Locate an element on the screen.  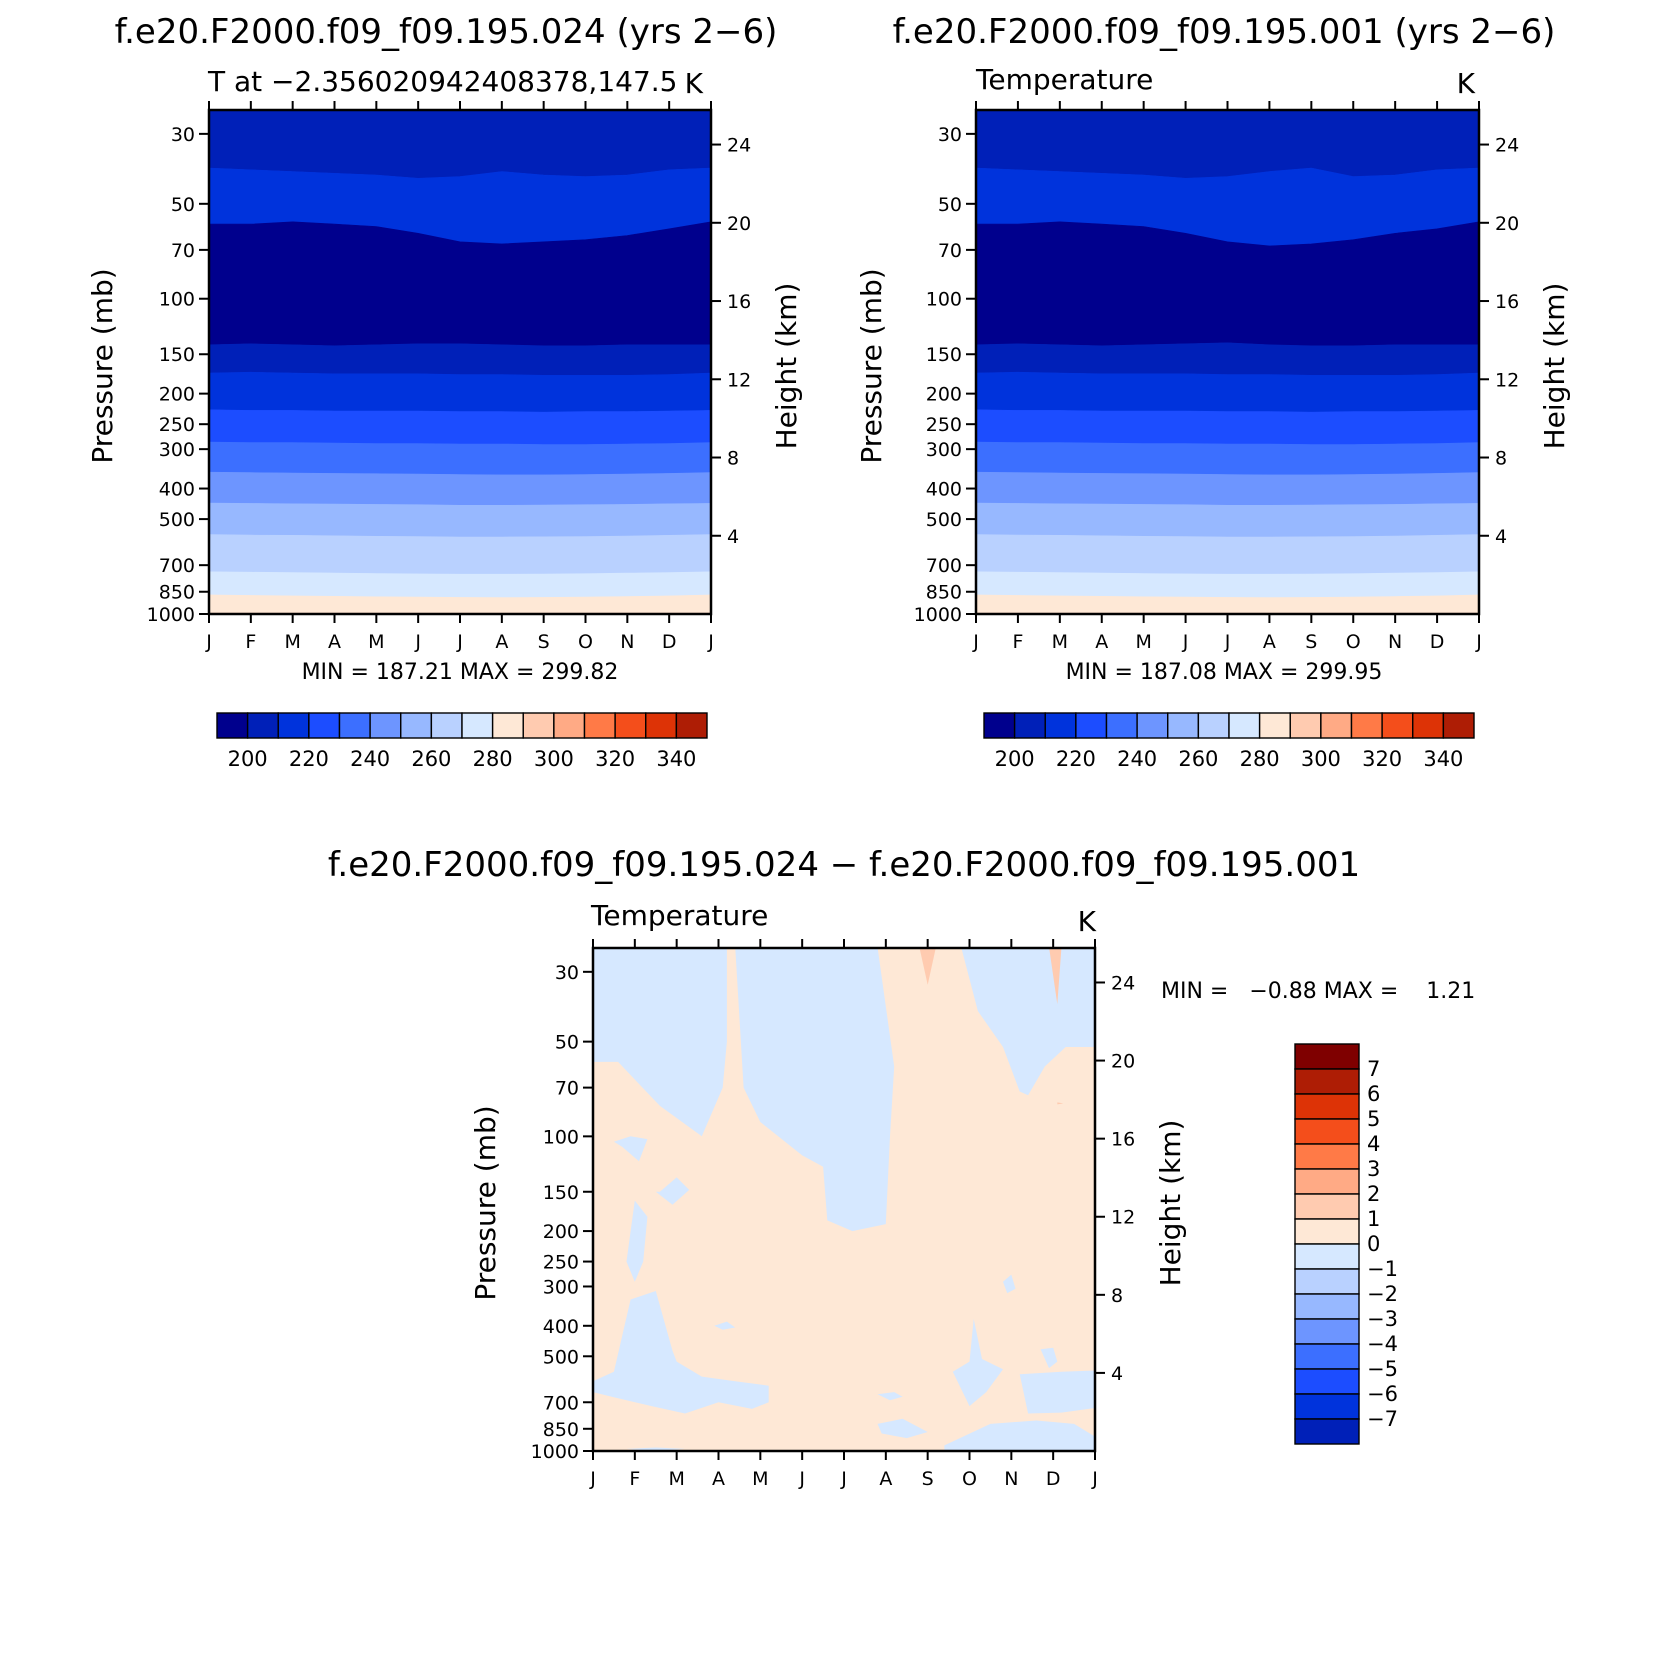
y-tick-label: 250 is located at coordinates (944, 425).